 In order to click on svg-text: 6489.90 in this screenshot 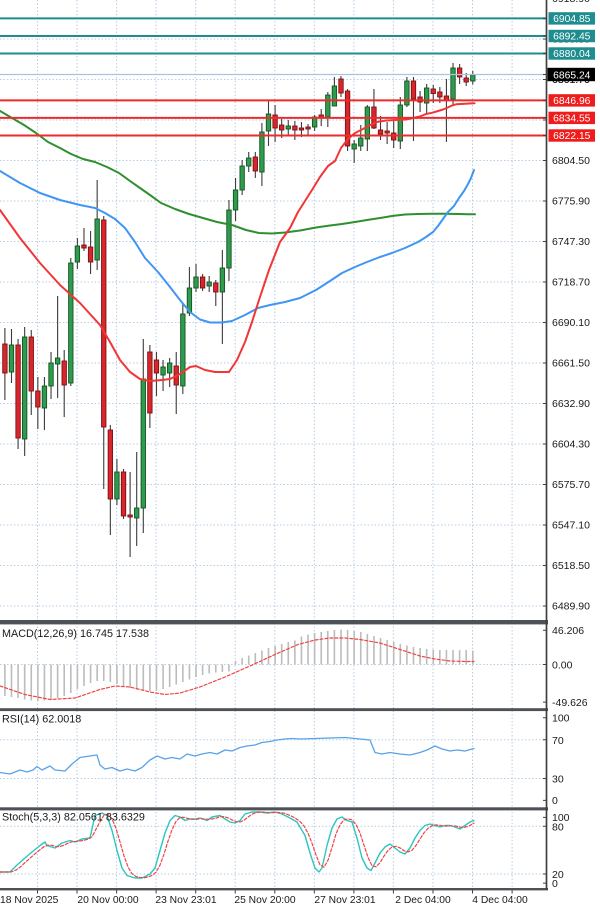, I will do `click(571, 607)`.